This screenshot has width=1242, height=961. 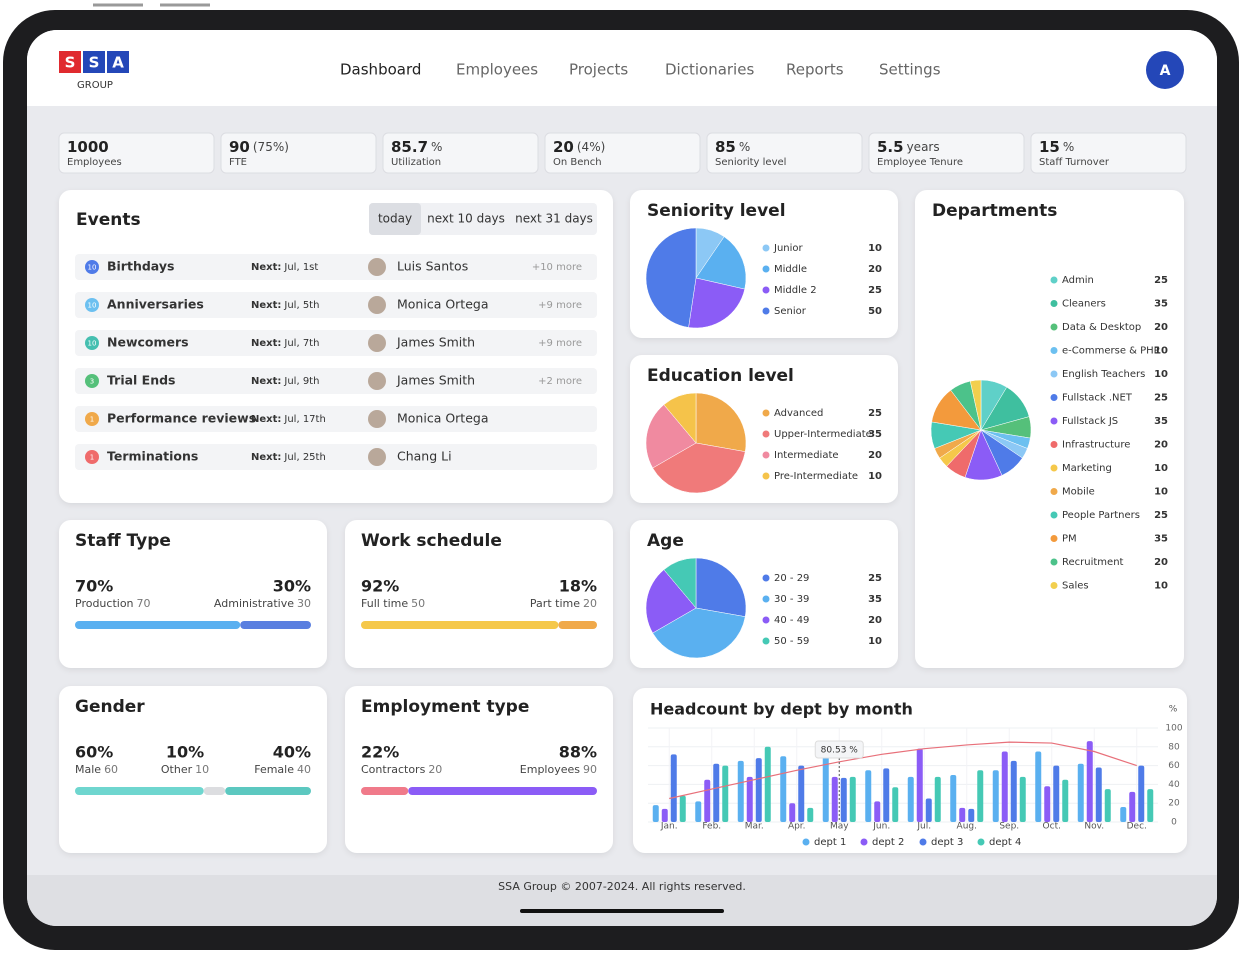 I want to click on event-name: Terminations, so click(x=152, y=456).